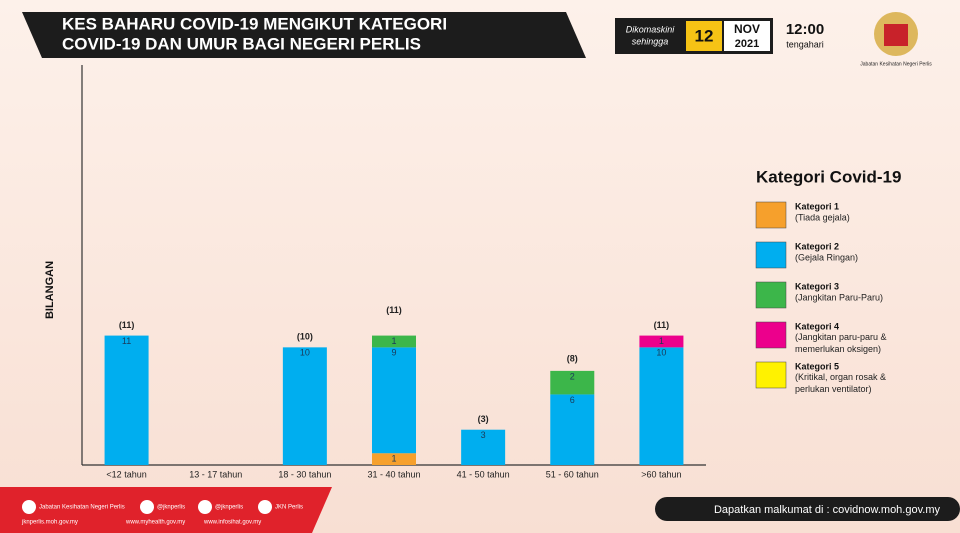  Describe the element at coordinates (661, 474) in the screenshot. I see `x-tick-label: >60 tahun` at that location.